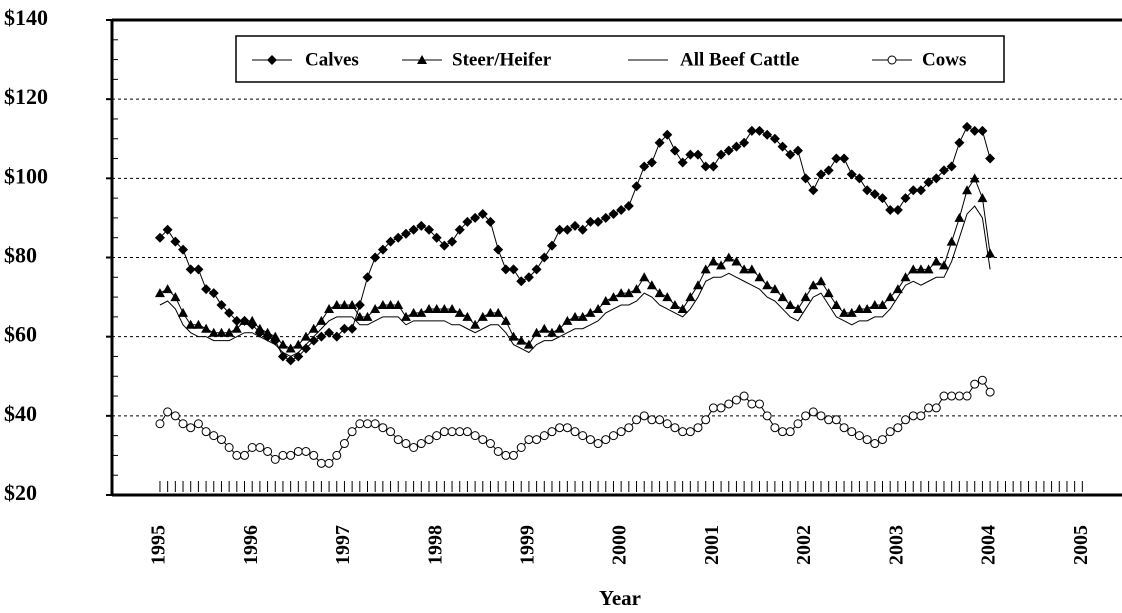 This screenshot has width=1122, height=613. I want to click on legend-label: Calves, so click(332, 59).